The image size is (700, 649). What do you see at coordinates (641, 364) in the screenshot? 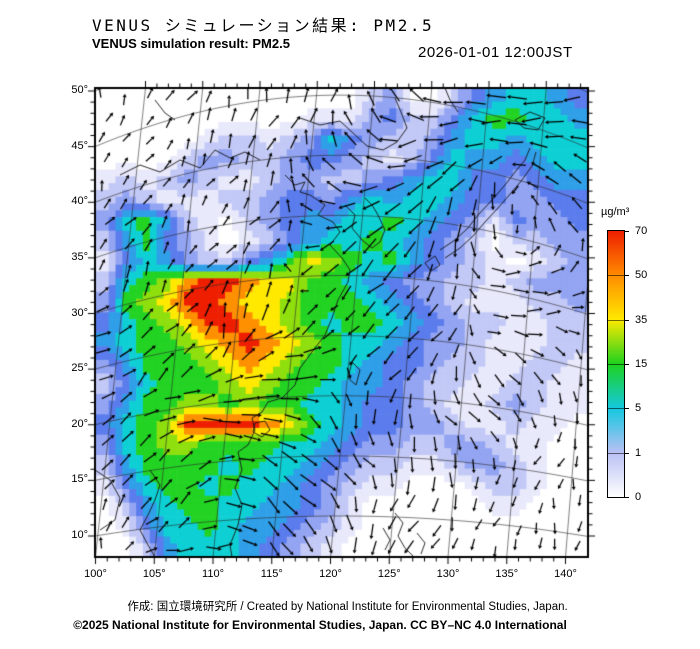
I see `colorbar-tick-label: 15` at bounding box center [641, 364].